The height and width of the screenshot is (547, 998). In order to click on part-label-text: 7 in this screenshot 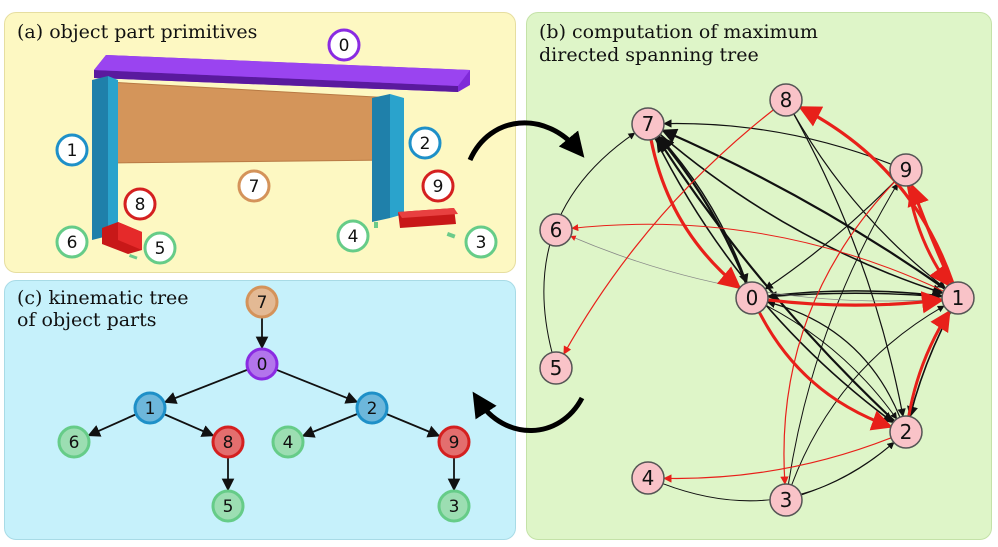, I will do `click(254, 187)`.